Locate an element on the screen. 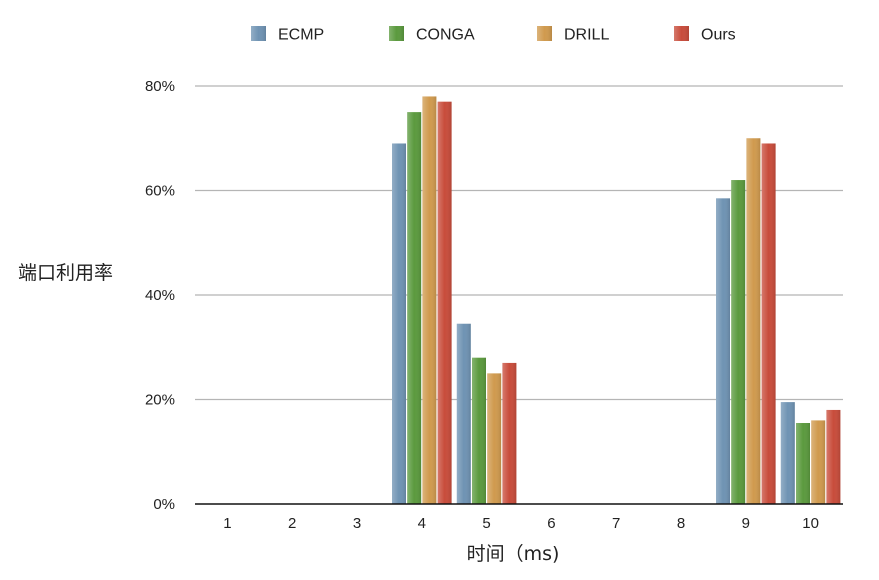 This screenshot has width=879, height=580. y-tick-label: 20% is located at coordinates (160, 400).